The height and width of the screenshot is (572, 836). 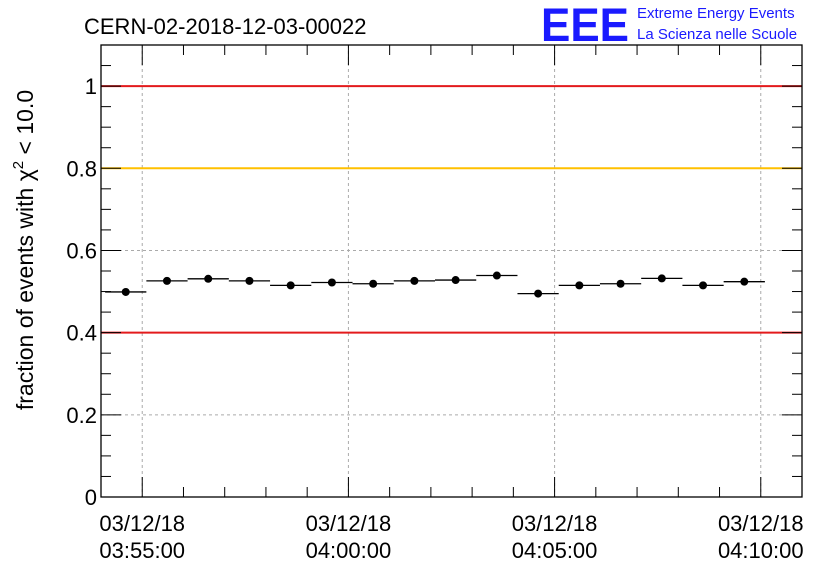 I want to click on eee-logo-line1: Extreme Energy Events, so click(x=716, y=13).